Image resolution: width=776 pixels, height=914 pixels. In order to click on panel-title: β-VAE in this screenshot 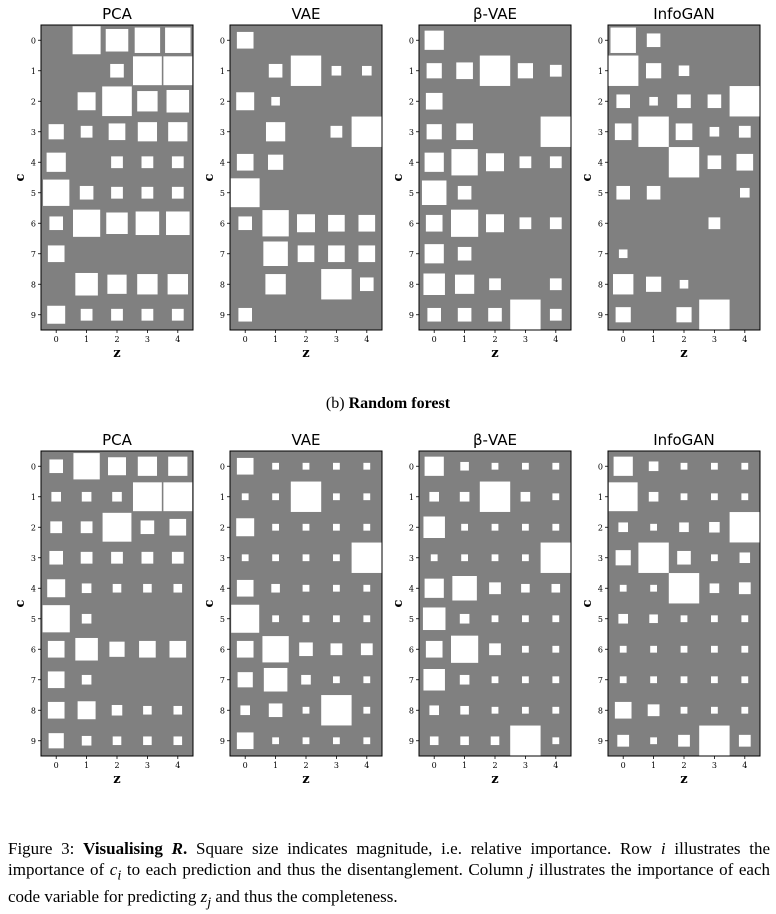, I will do `click(495, 14)`.